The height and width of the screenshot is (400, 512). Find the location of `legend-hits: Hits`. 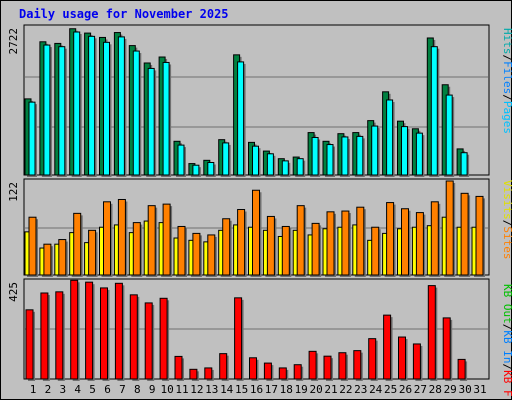

legend-hits: Hits is located at coordinates (506, 41).